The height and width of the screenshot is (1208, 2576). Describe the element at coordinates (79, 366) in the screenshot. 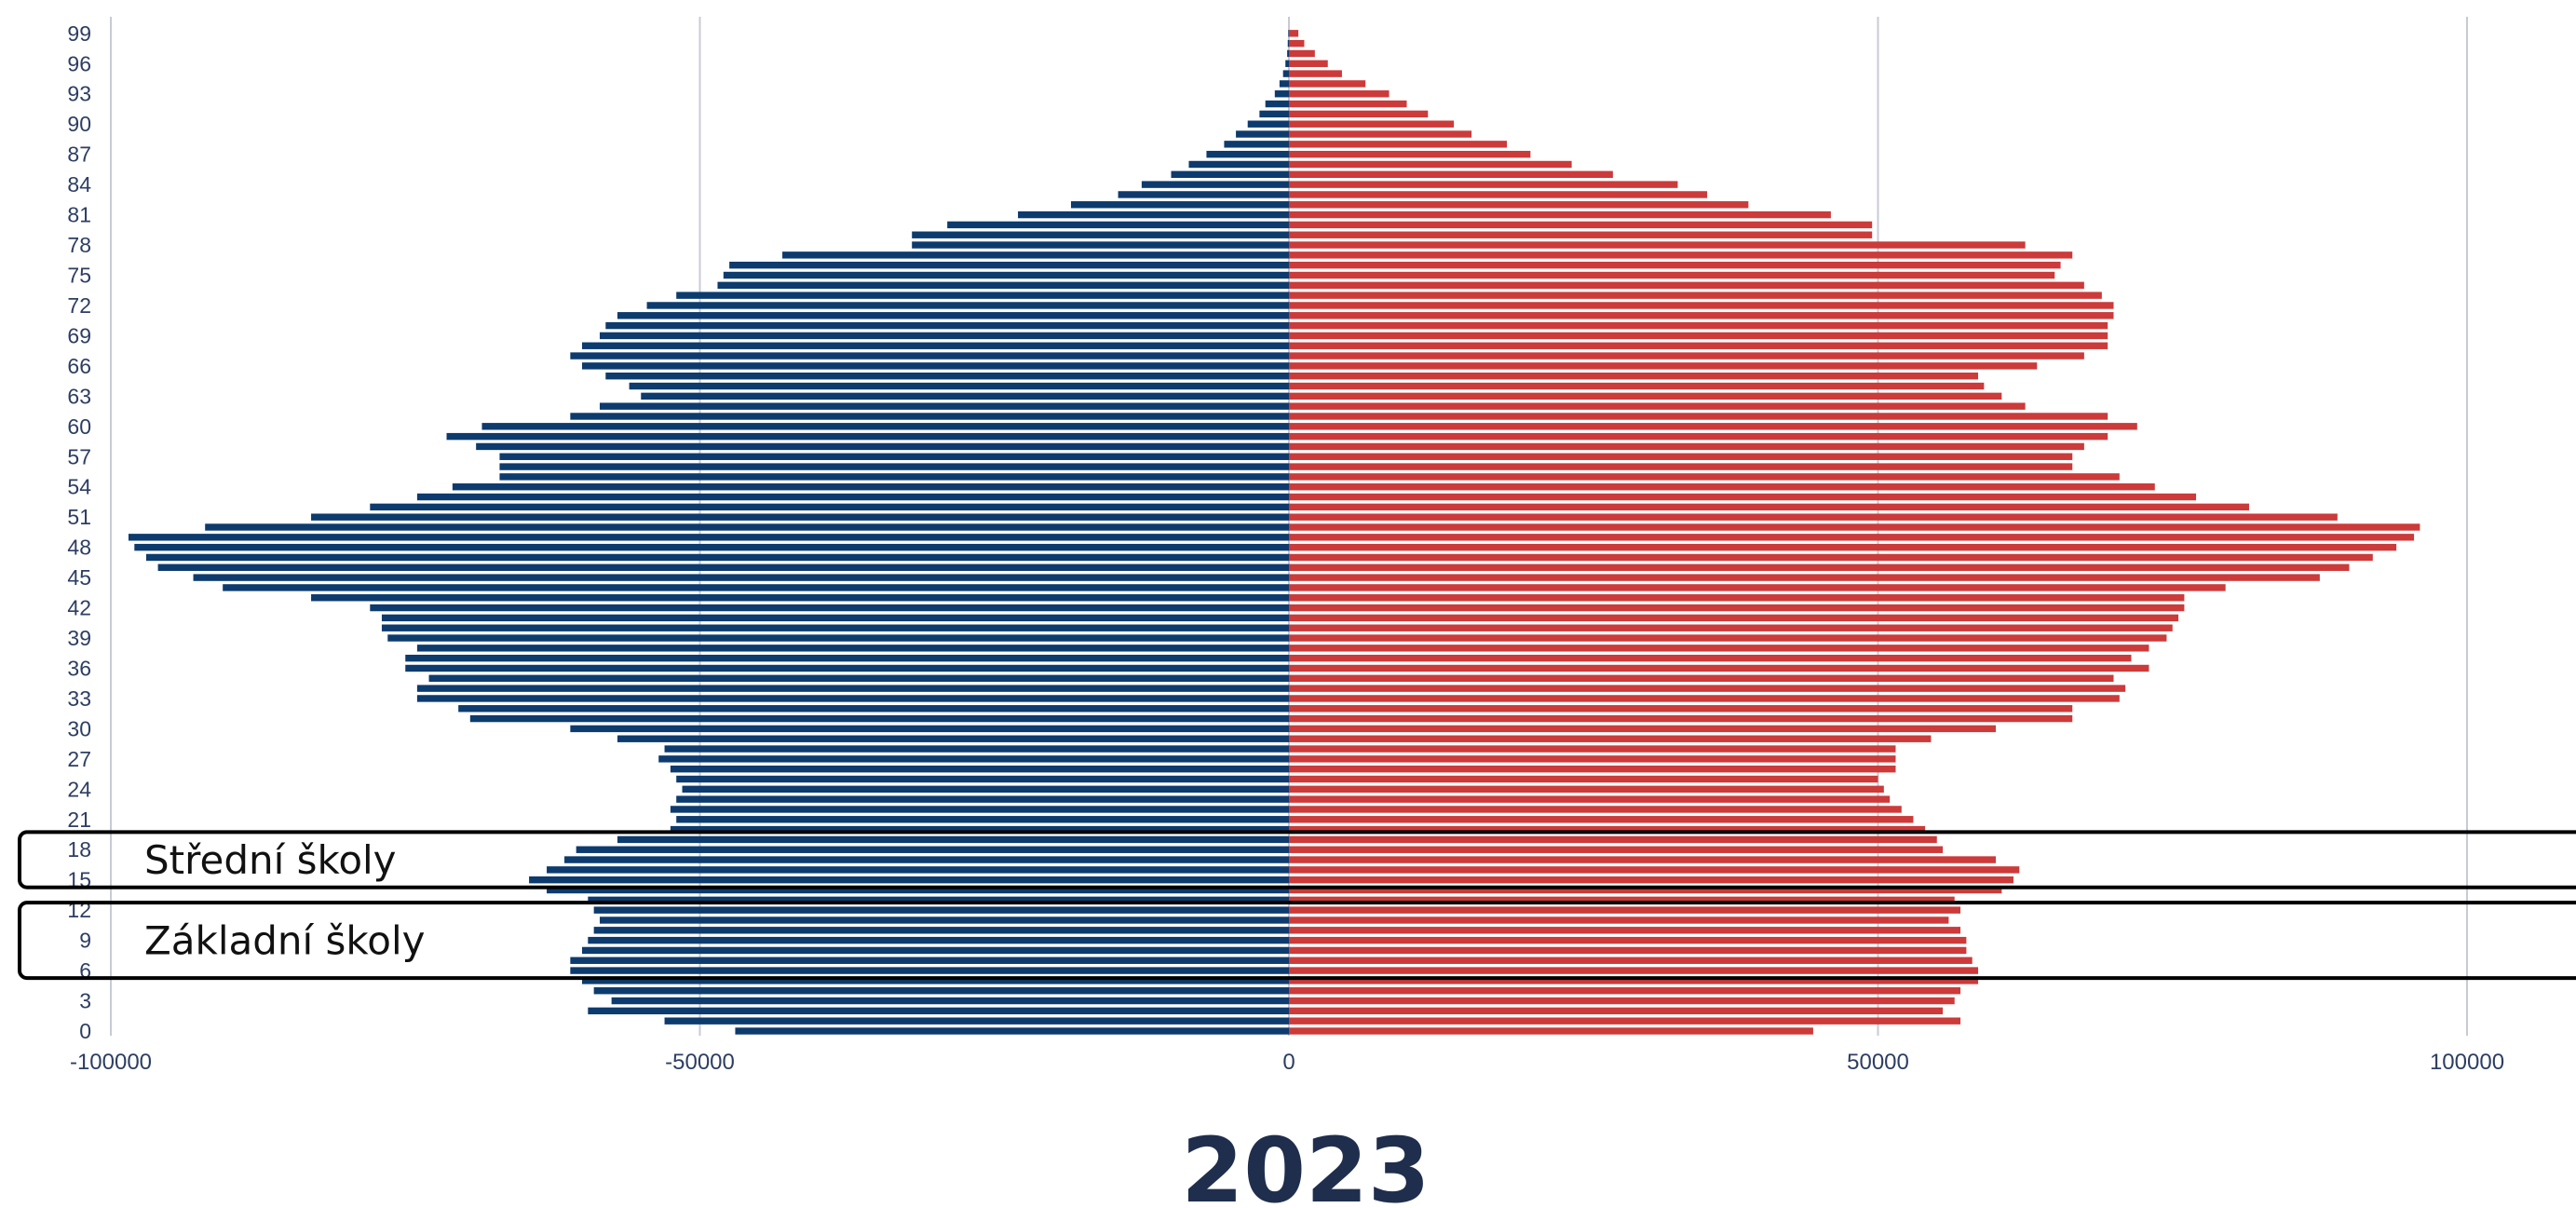

I see `y-tick-label: 66` at that location.